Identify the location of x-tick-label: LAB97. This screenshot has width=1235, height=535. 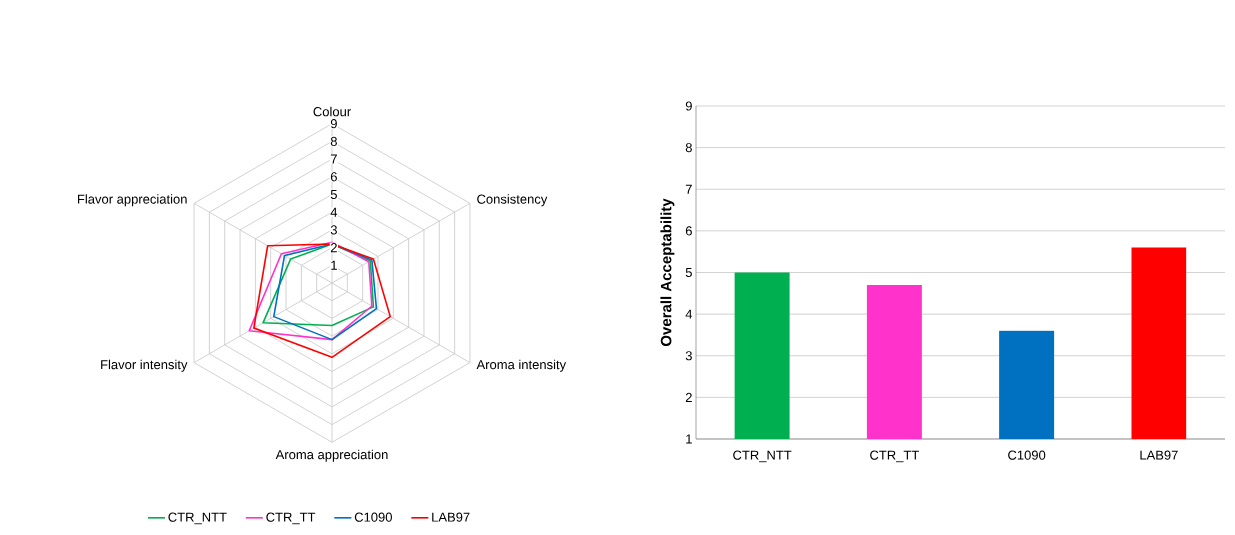
(1159, 455).